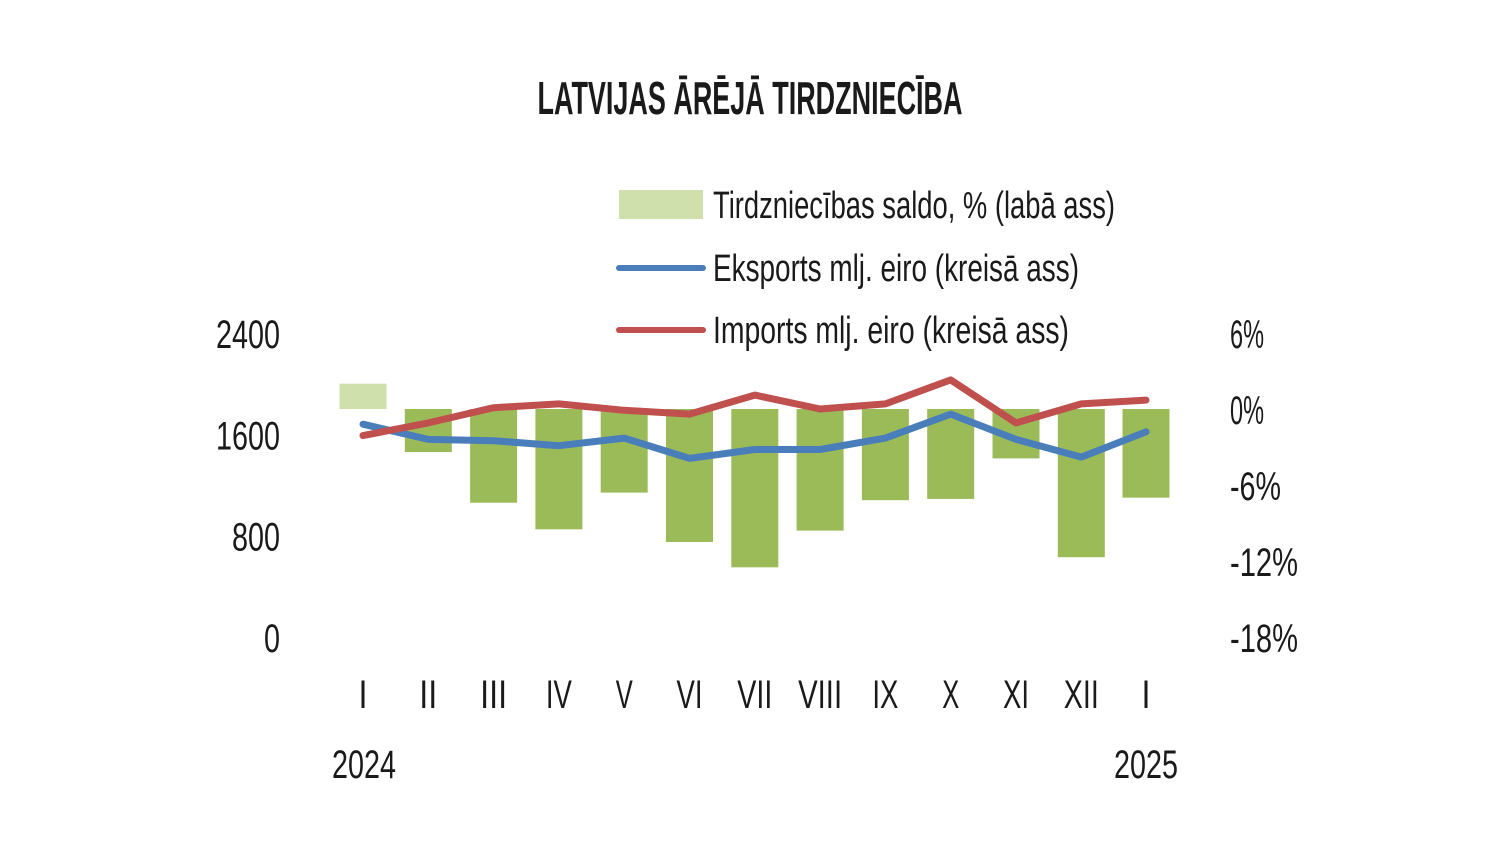  Describe the element at coordinates (885, 695) in the screenshot. I see `x-category-label: IX` at that location.